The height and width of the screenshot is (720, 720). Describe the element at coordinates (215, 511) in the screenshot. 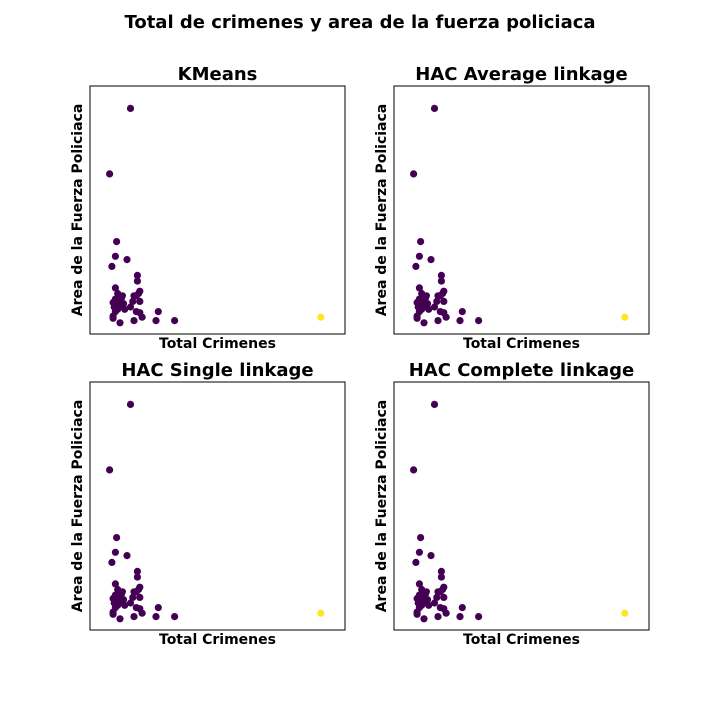

I see `points-hac-single` at that location.